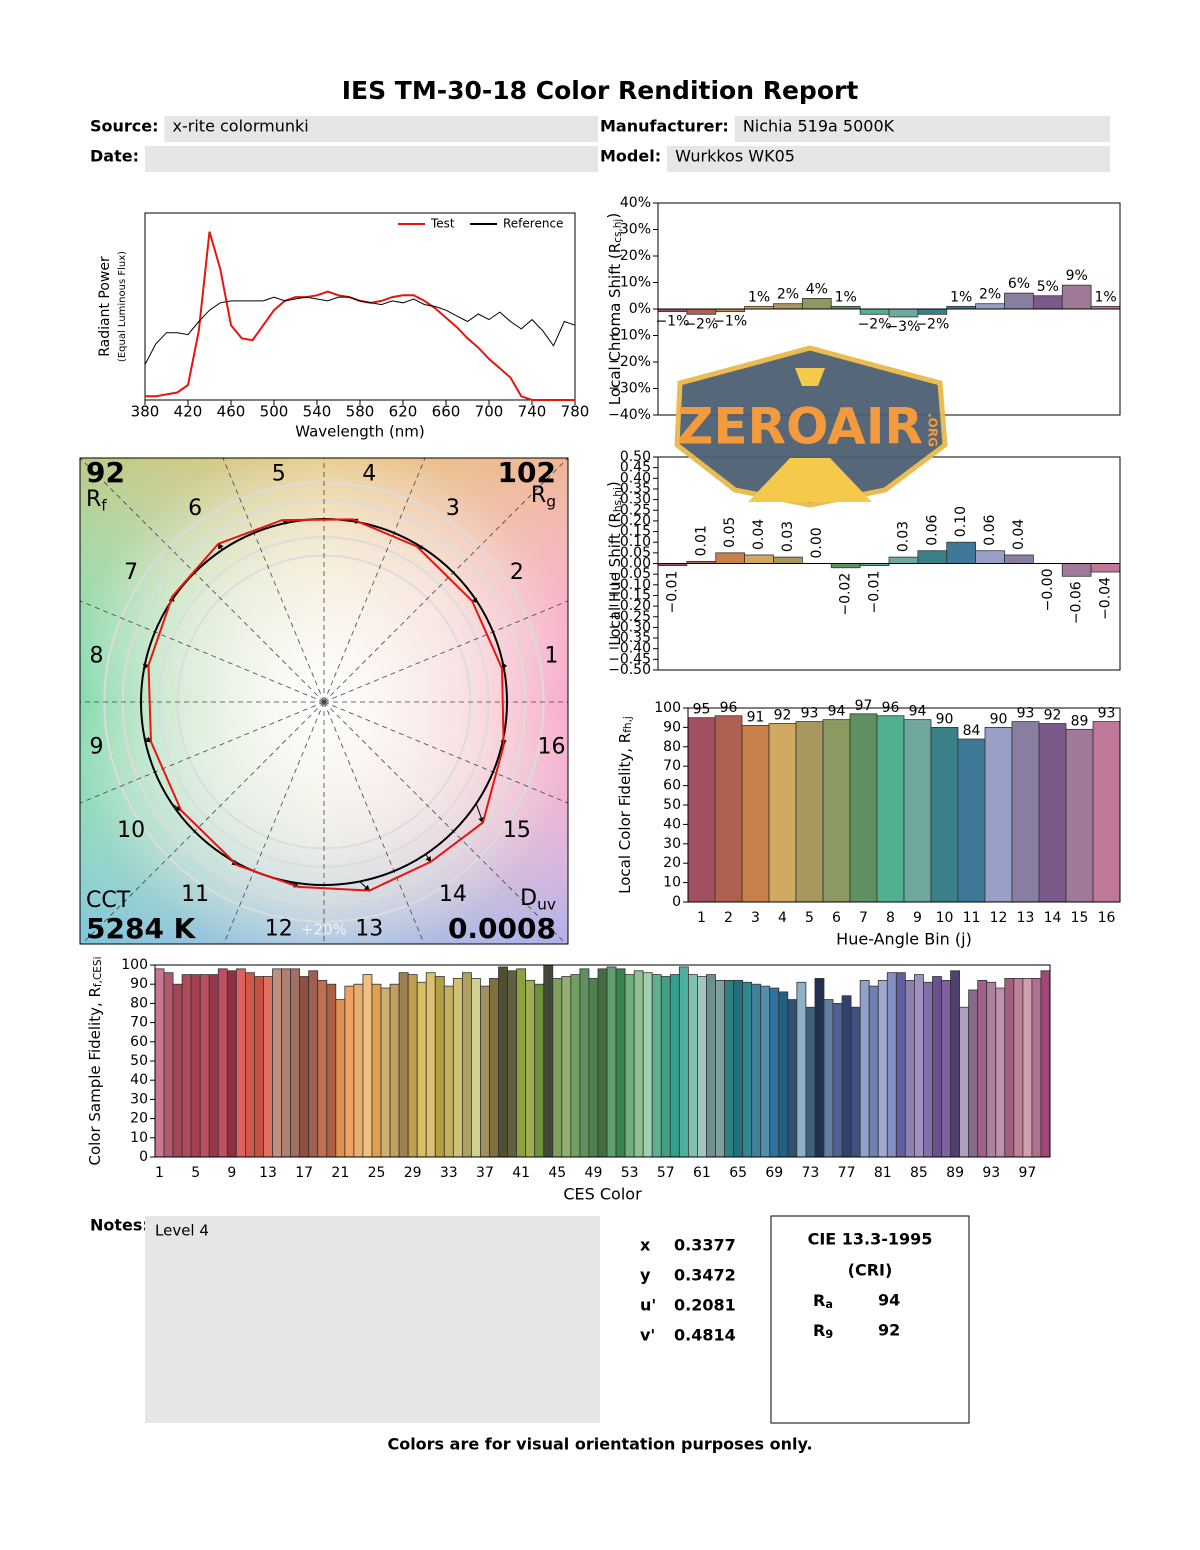  Describe the element at coordinates (945, 918) in the screenshot. I see `x-tick-label: 10` at that location.